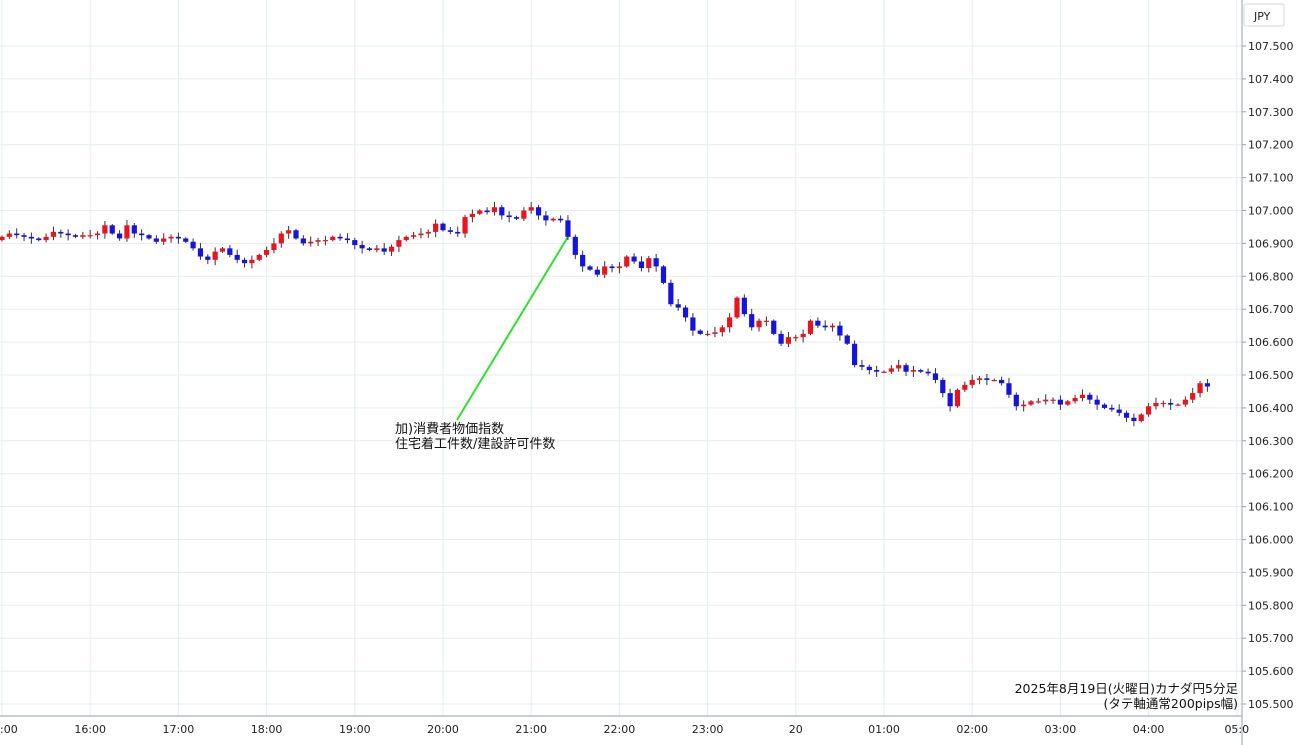 The width and height of the screenshot is (1300, 745). What do you see at coordinates (1271, 276) in the screenshot?
I see `price-tick-label: 106.800` at bounding box center [1271, 276].